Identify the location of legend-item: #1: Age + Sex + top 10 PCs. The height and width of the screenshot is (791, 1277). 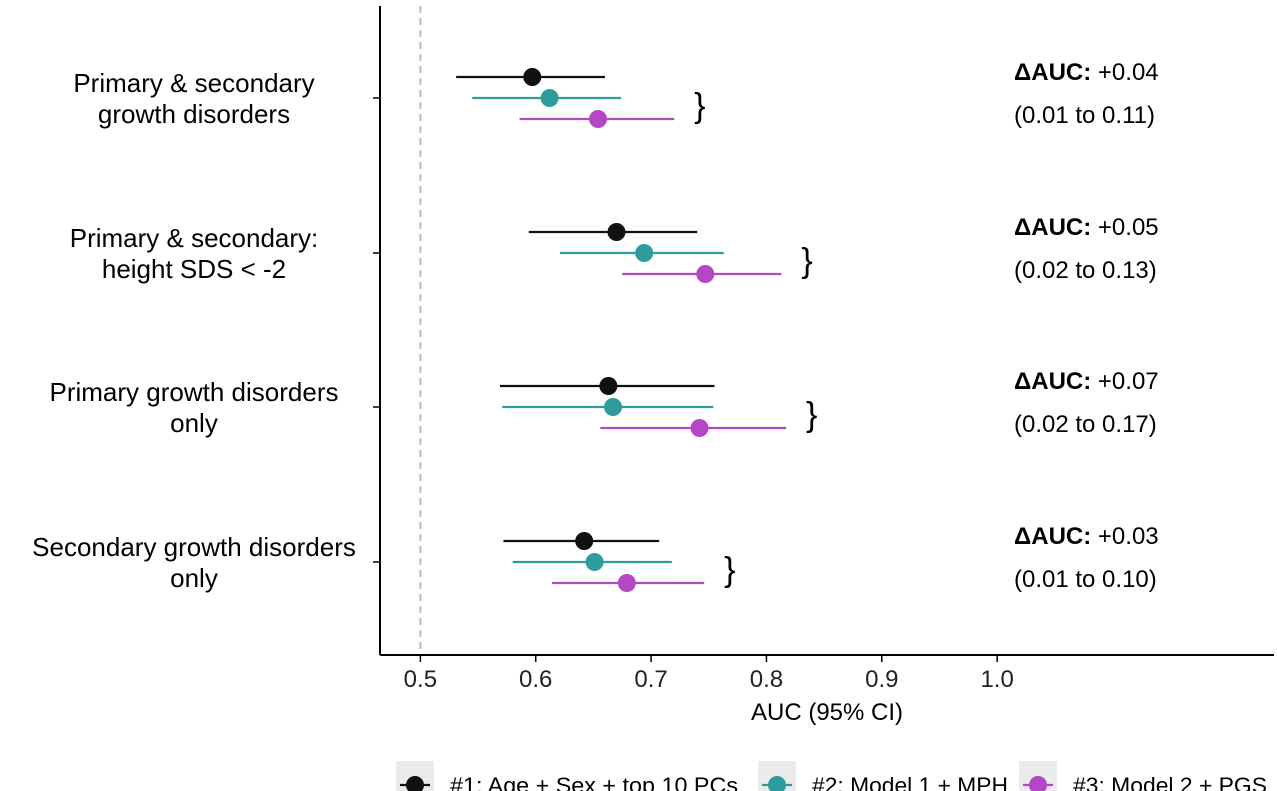
(567, 776).